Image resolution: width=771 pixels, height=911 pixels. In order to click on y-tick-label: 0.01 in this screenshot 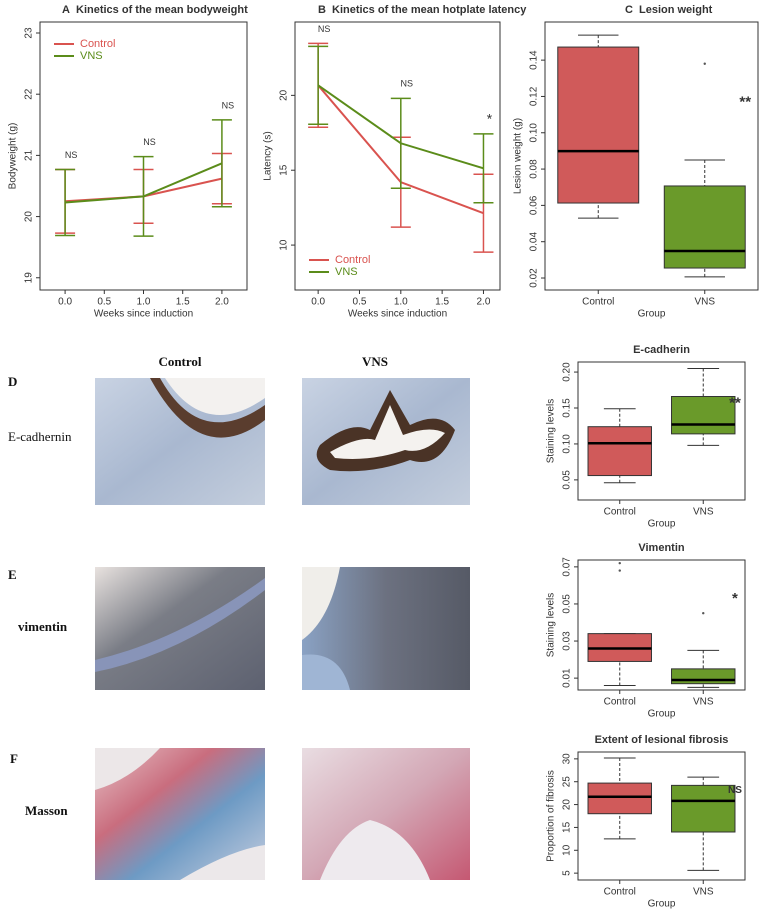, I will do `click(567, 678)`.